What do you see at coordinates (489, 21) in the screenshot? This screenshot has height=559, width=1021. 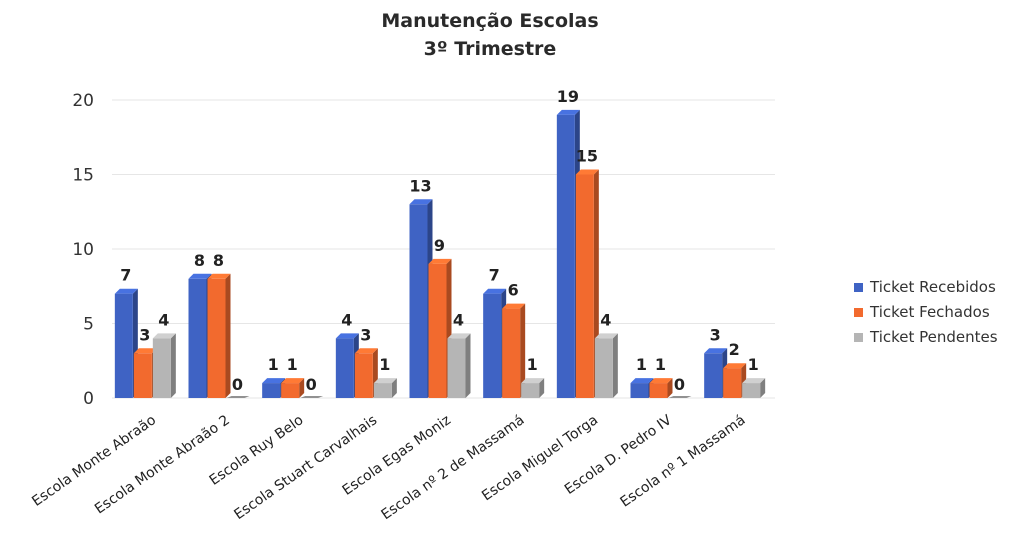 I see `chart-title: Manutenção Escolas` at bounding box center [489, 21].